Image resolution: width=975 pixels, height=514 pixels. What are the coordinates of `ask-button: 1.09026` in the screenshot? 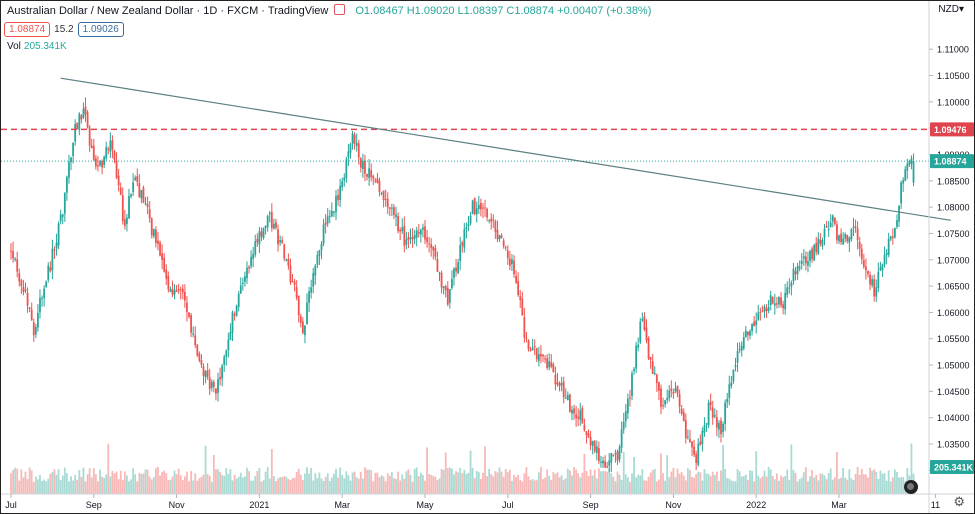 It's located at (100, 29).